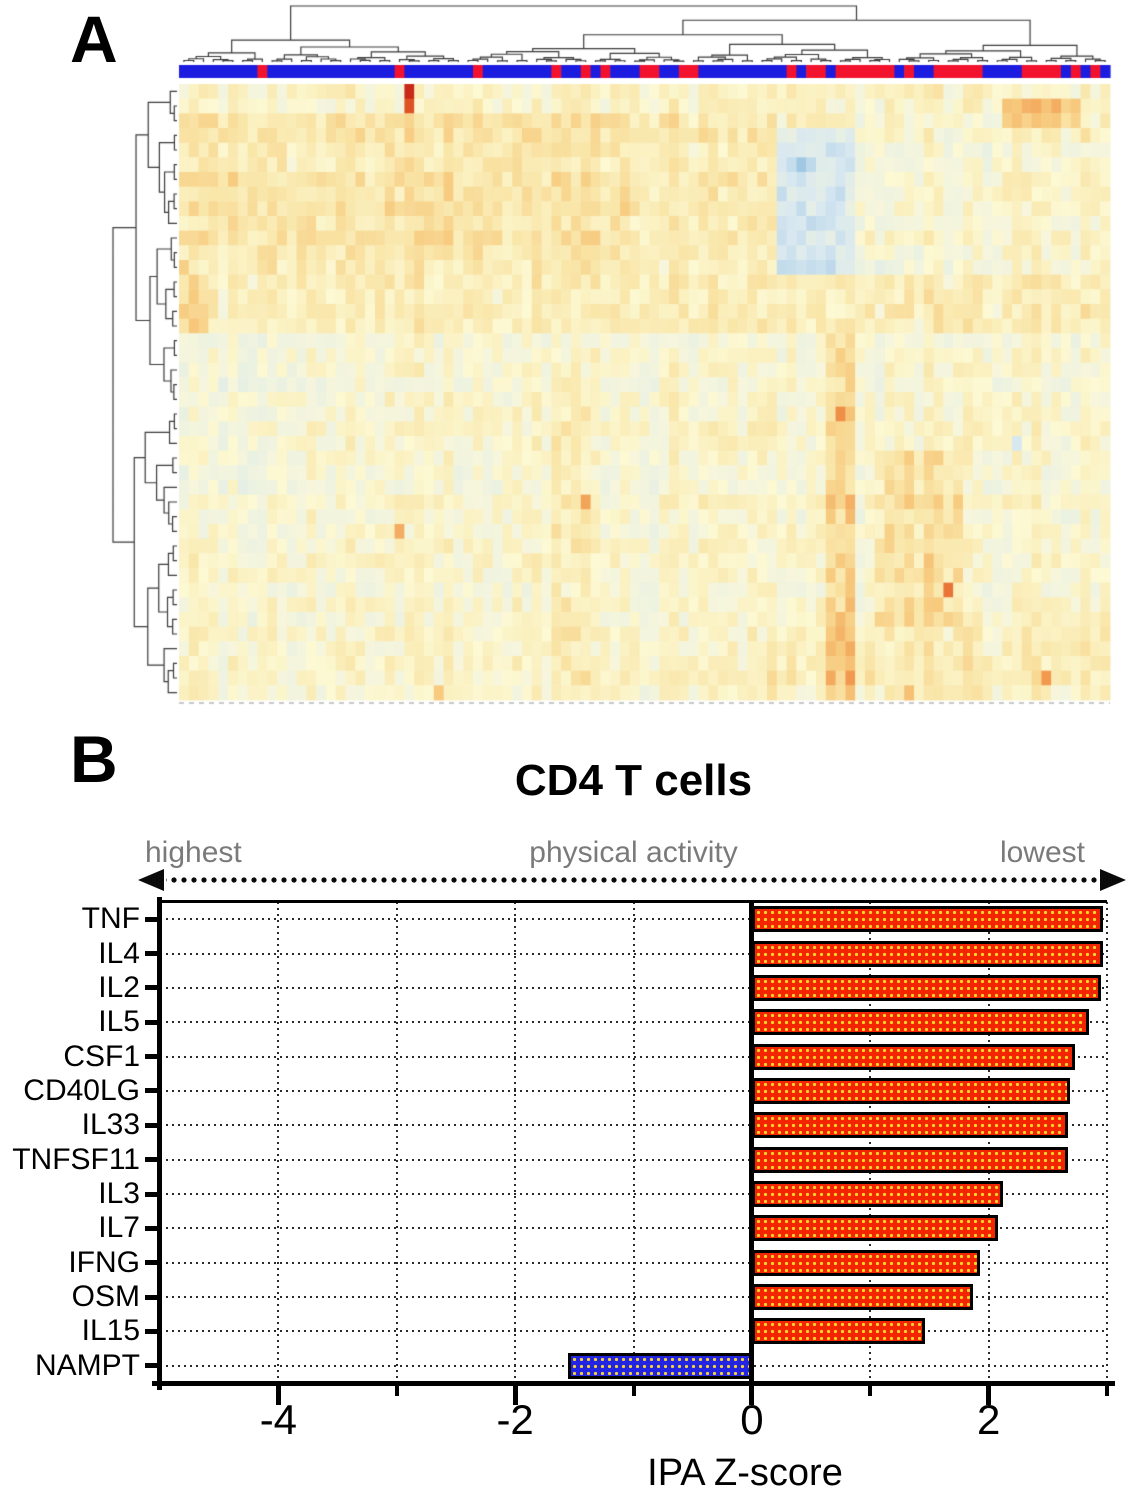 The image size is (1146, 1508). I want to click on arrow-left-head-icon, so click(151, 880).